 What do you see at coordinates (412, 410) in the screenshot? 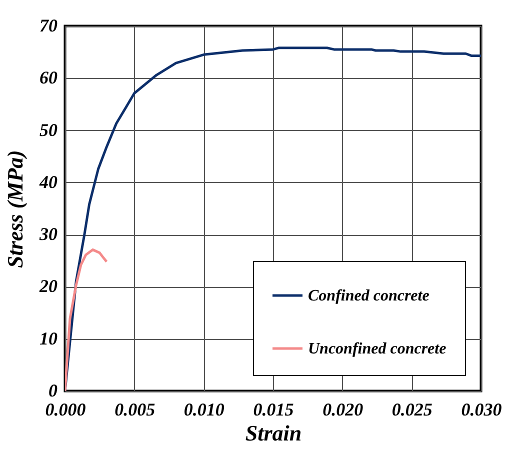
I see `x-tick-label: 0.025` at bounding box center [412, 410].